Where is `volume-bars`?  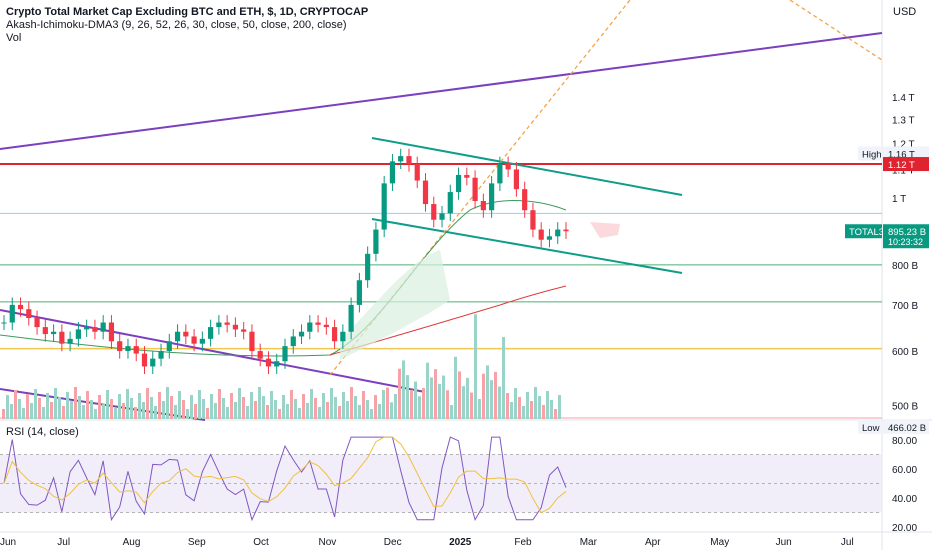 volume-bars is located at coordinates (281, 366).